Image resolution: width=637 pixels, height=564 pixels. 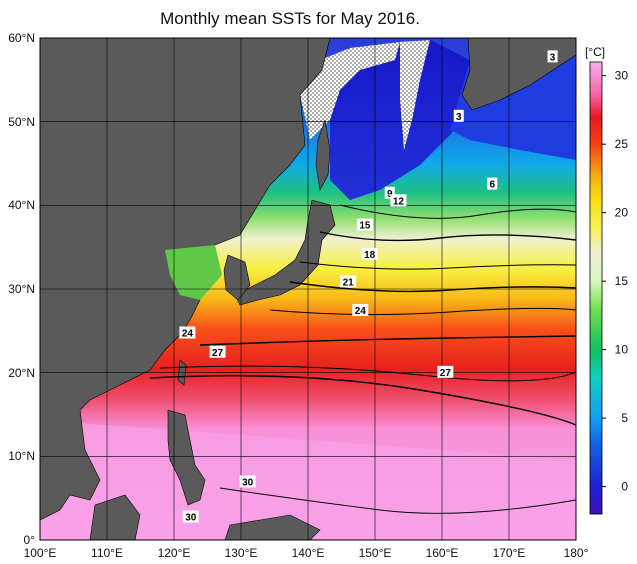 What do you see at coordinates (107, 553) in the screenshot?
I see `lon-tick: 110°E` at bounding box center [107, 553].